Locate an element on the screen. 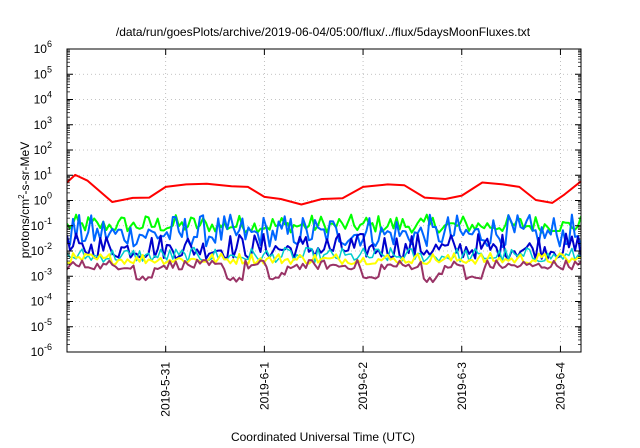 Image resolution: width=640 pixels, height=448 pixels. x-axis-label: Coordinated Universal Time (UTC) is located at coordinates (323, 437).